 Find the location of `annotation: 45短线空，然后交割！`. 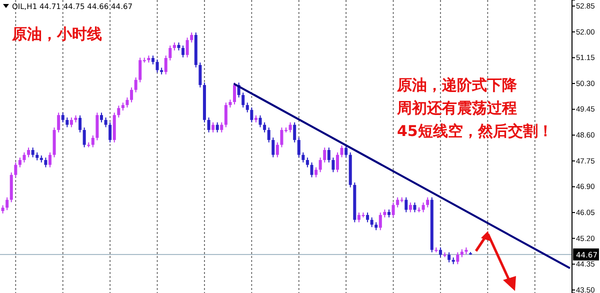

annotation: 45短线空，然后交割！ is located at coordinates (475, 131).